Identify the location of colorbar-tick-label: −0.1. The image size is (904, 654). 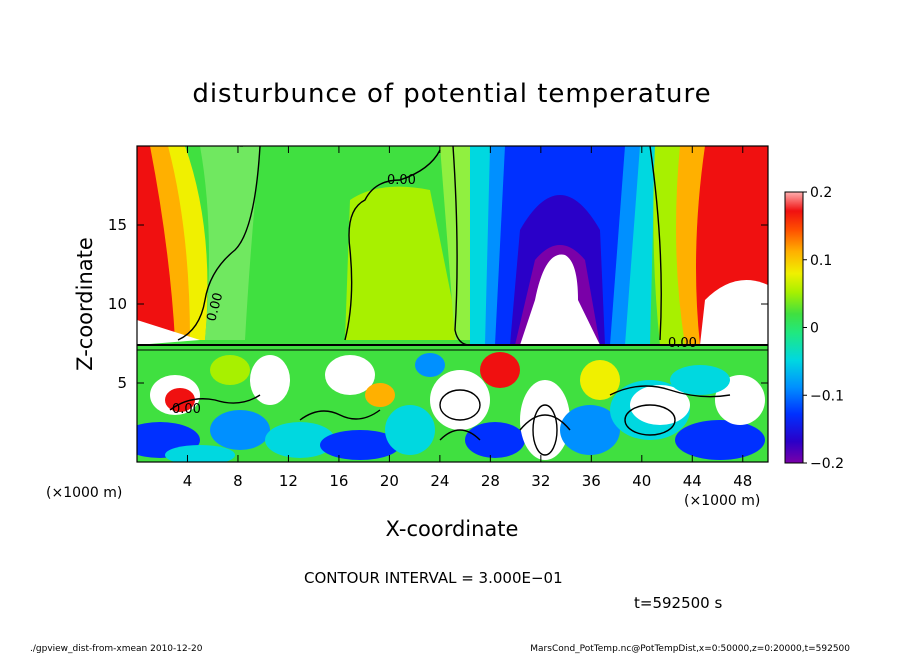
(827, 396).